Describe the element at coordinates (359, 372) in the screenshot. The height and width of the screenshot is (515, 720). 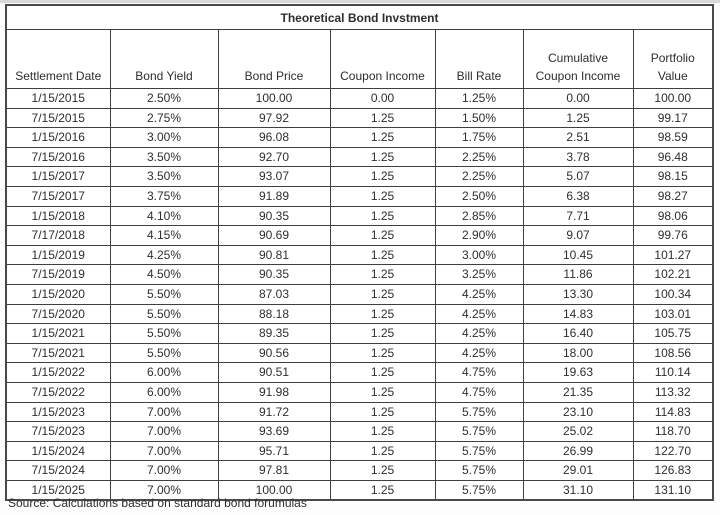
I see `table-row: 1/15/2022 6.00% 90.51 1.25 4.75% 19.63 110.14` at that location.